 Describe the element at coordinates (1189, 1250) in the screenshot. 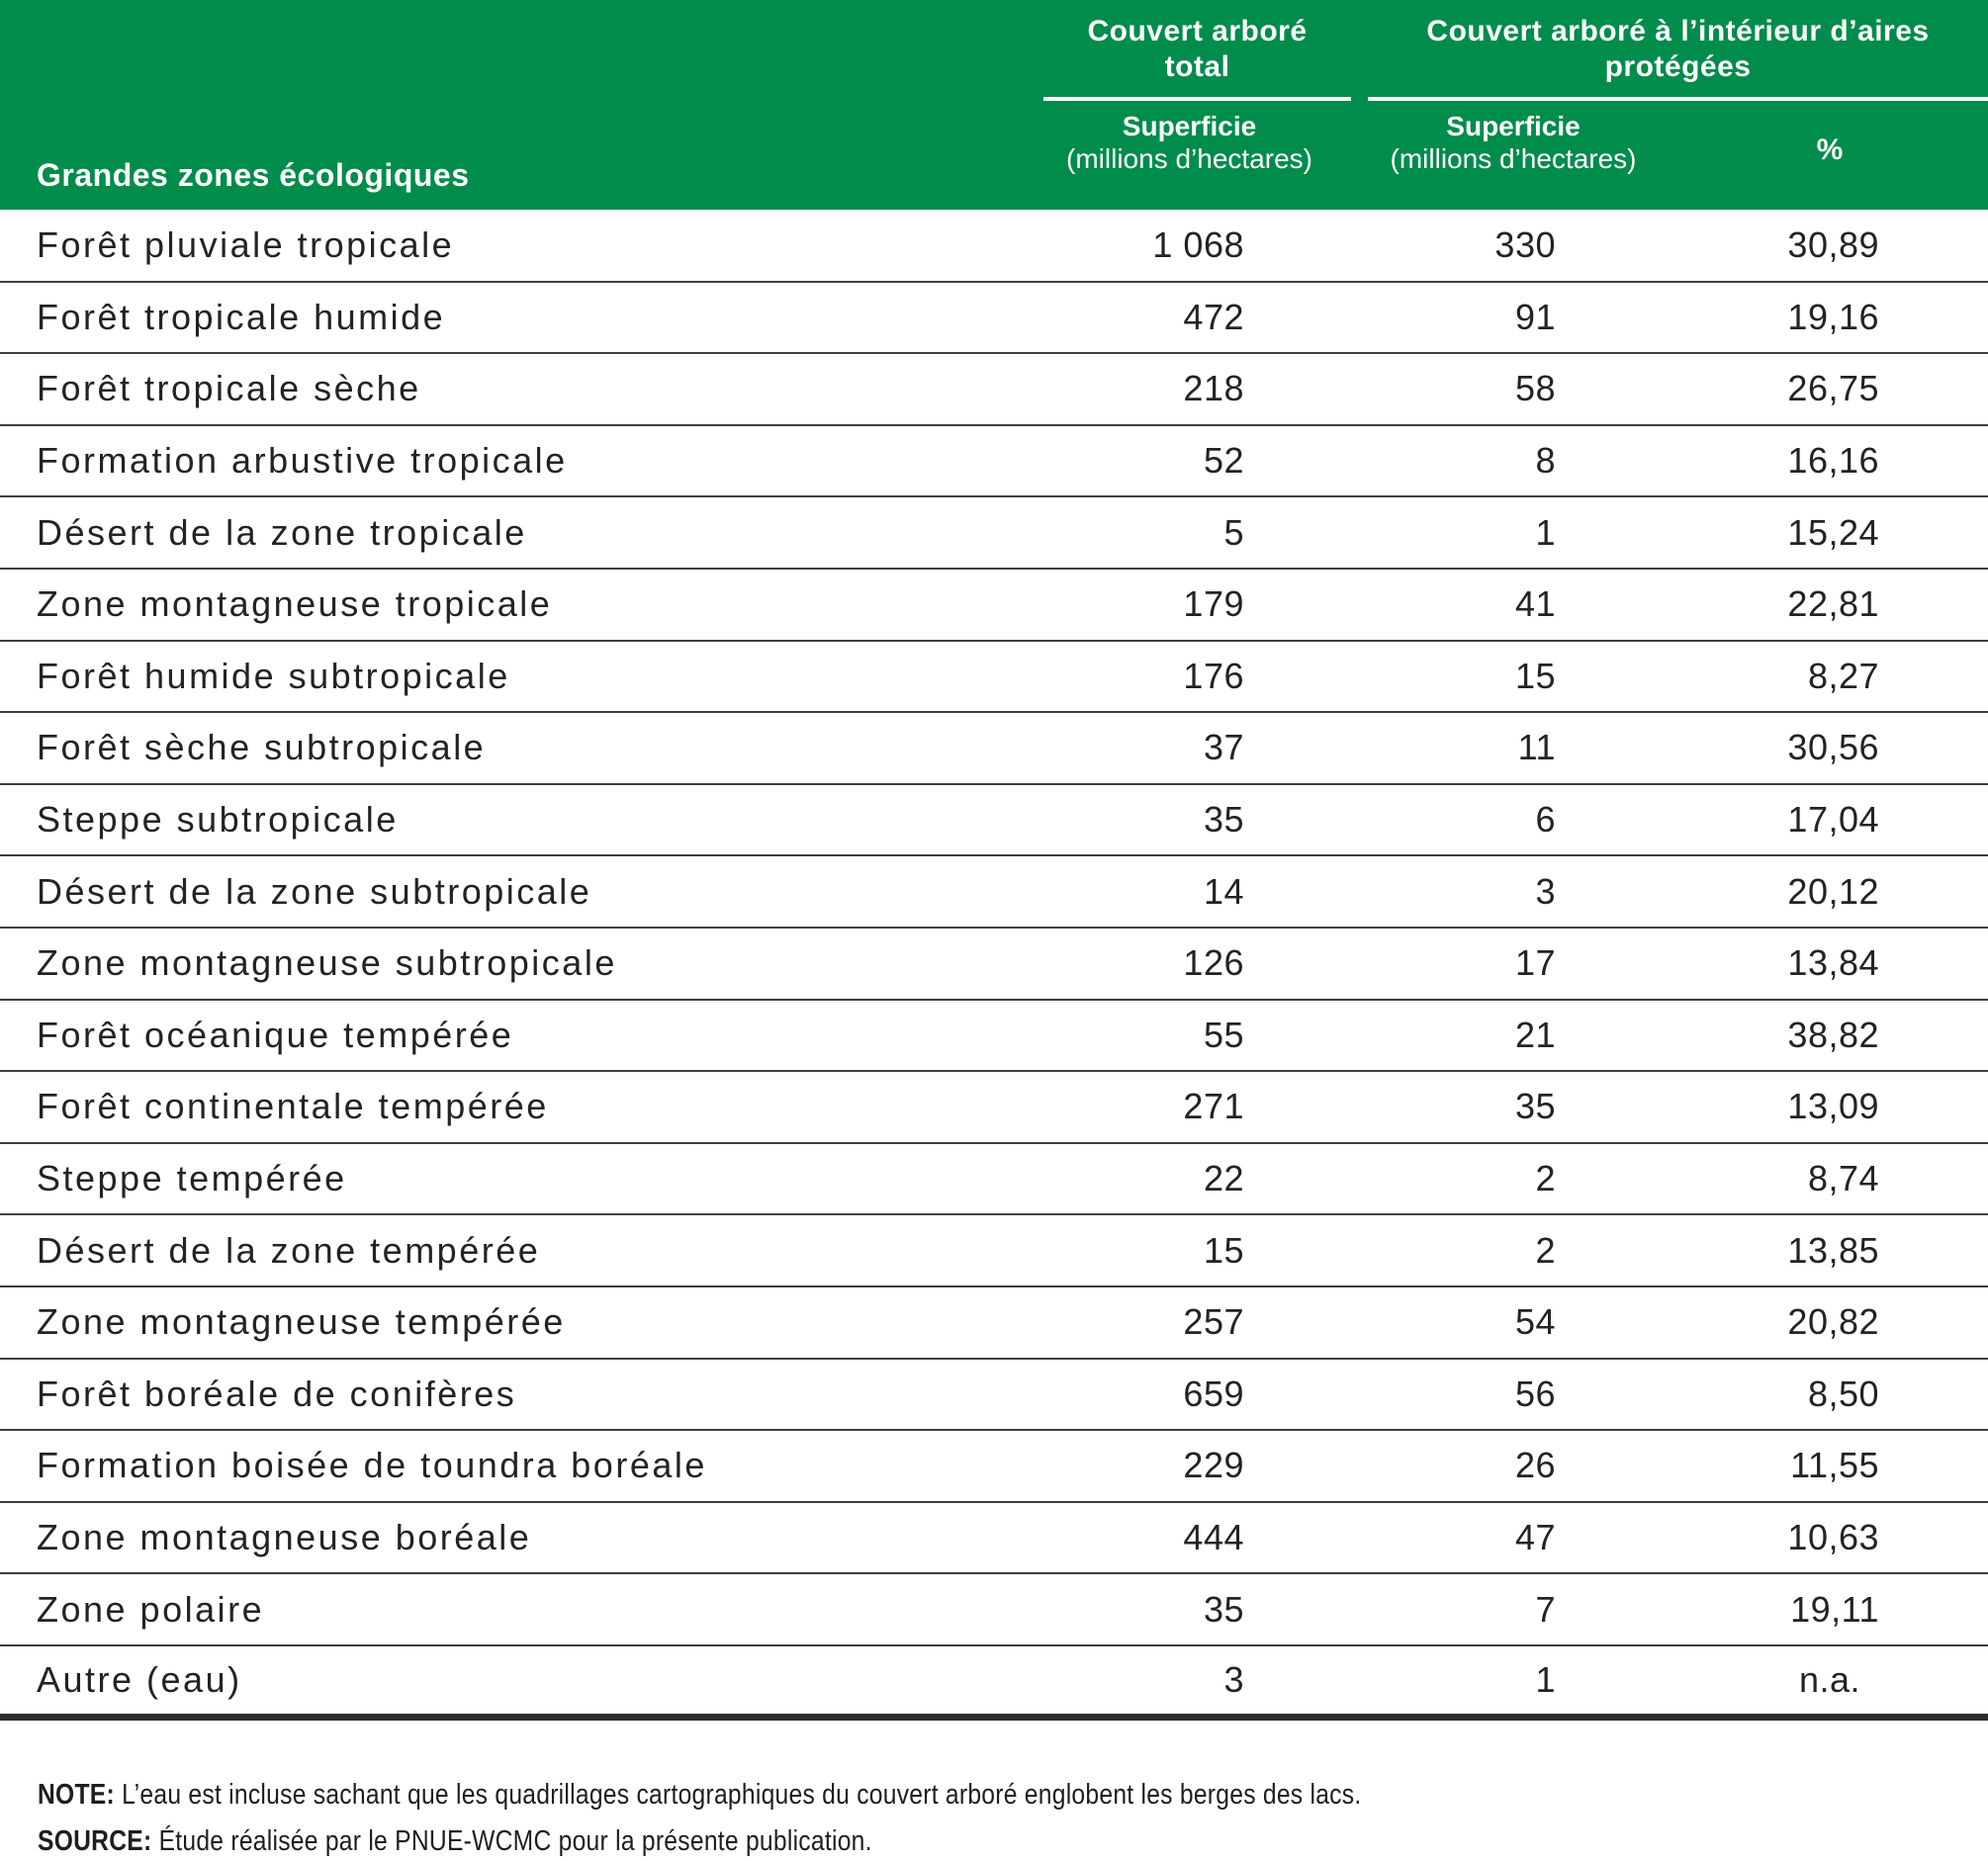

I see `total-area-value: 15` at that location.